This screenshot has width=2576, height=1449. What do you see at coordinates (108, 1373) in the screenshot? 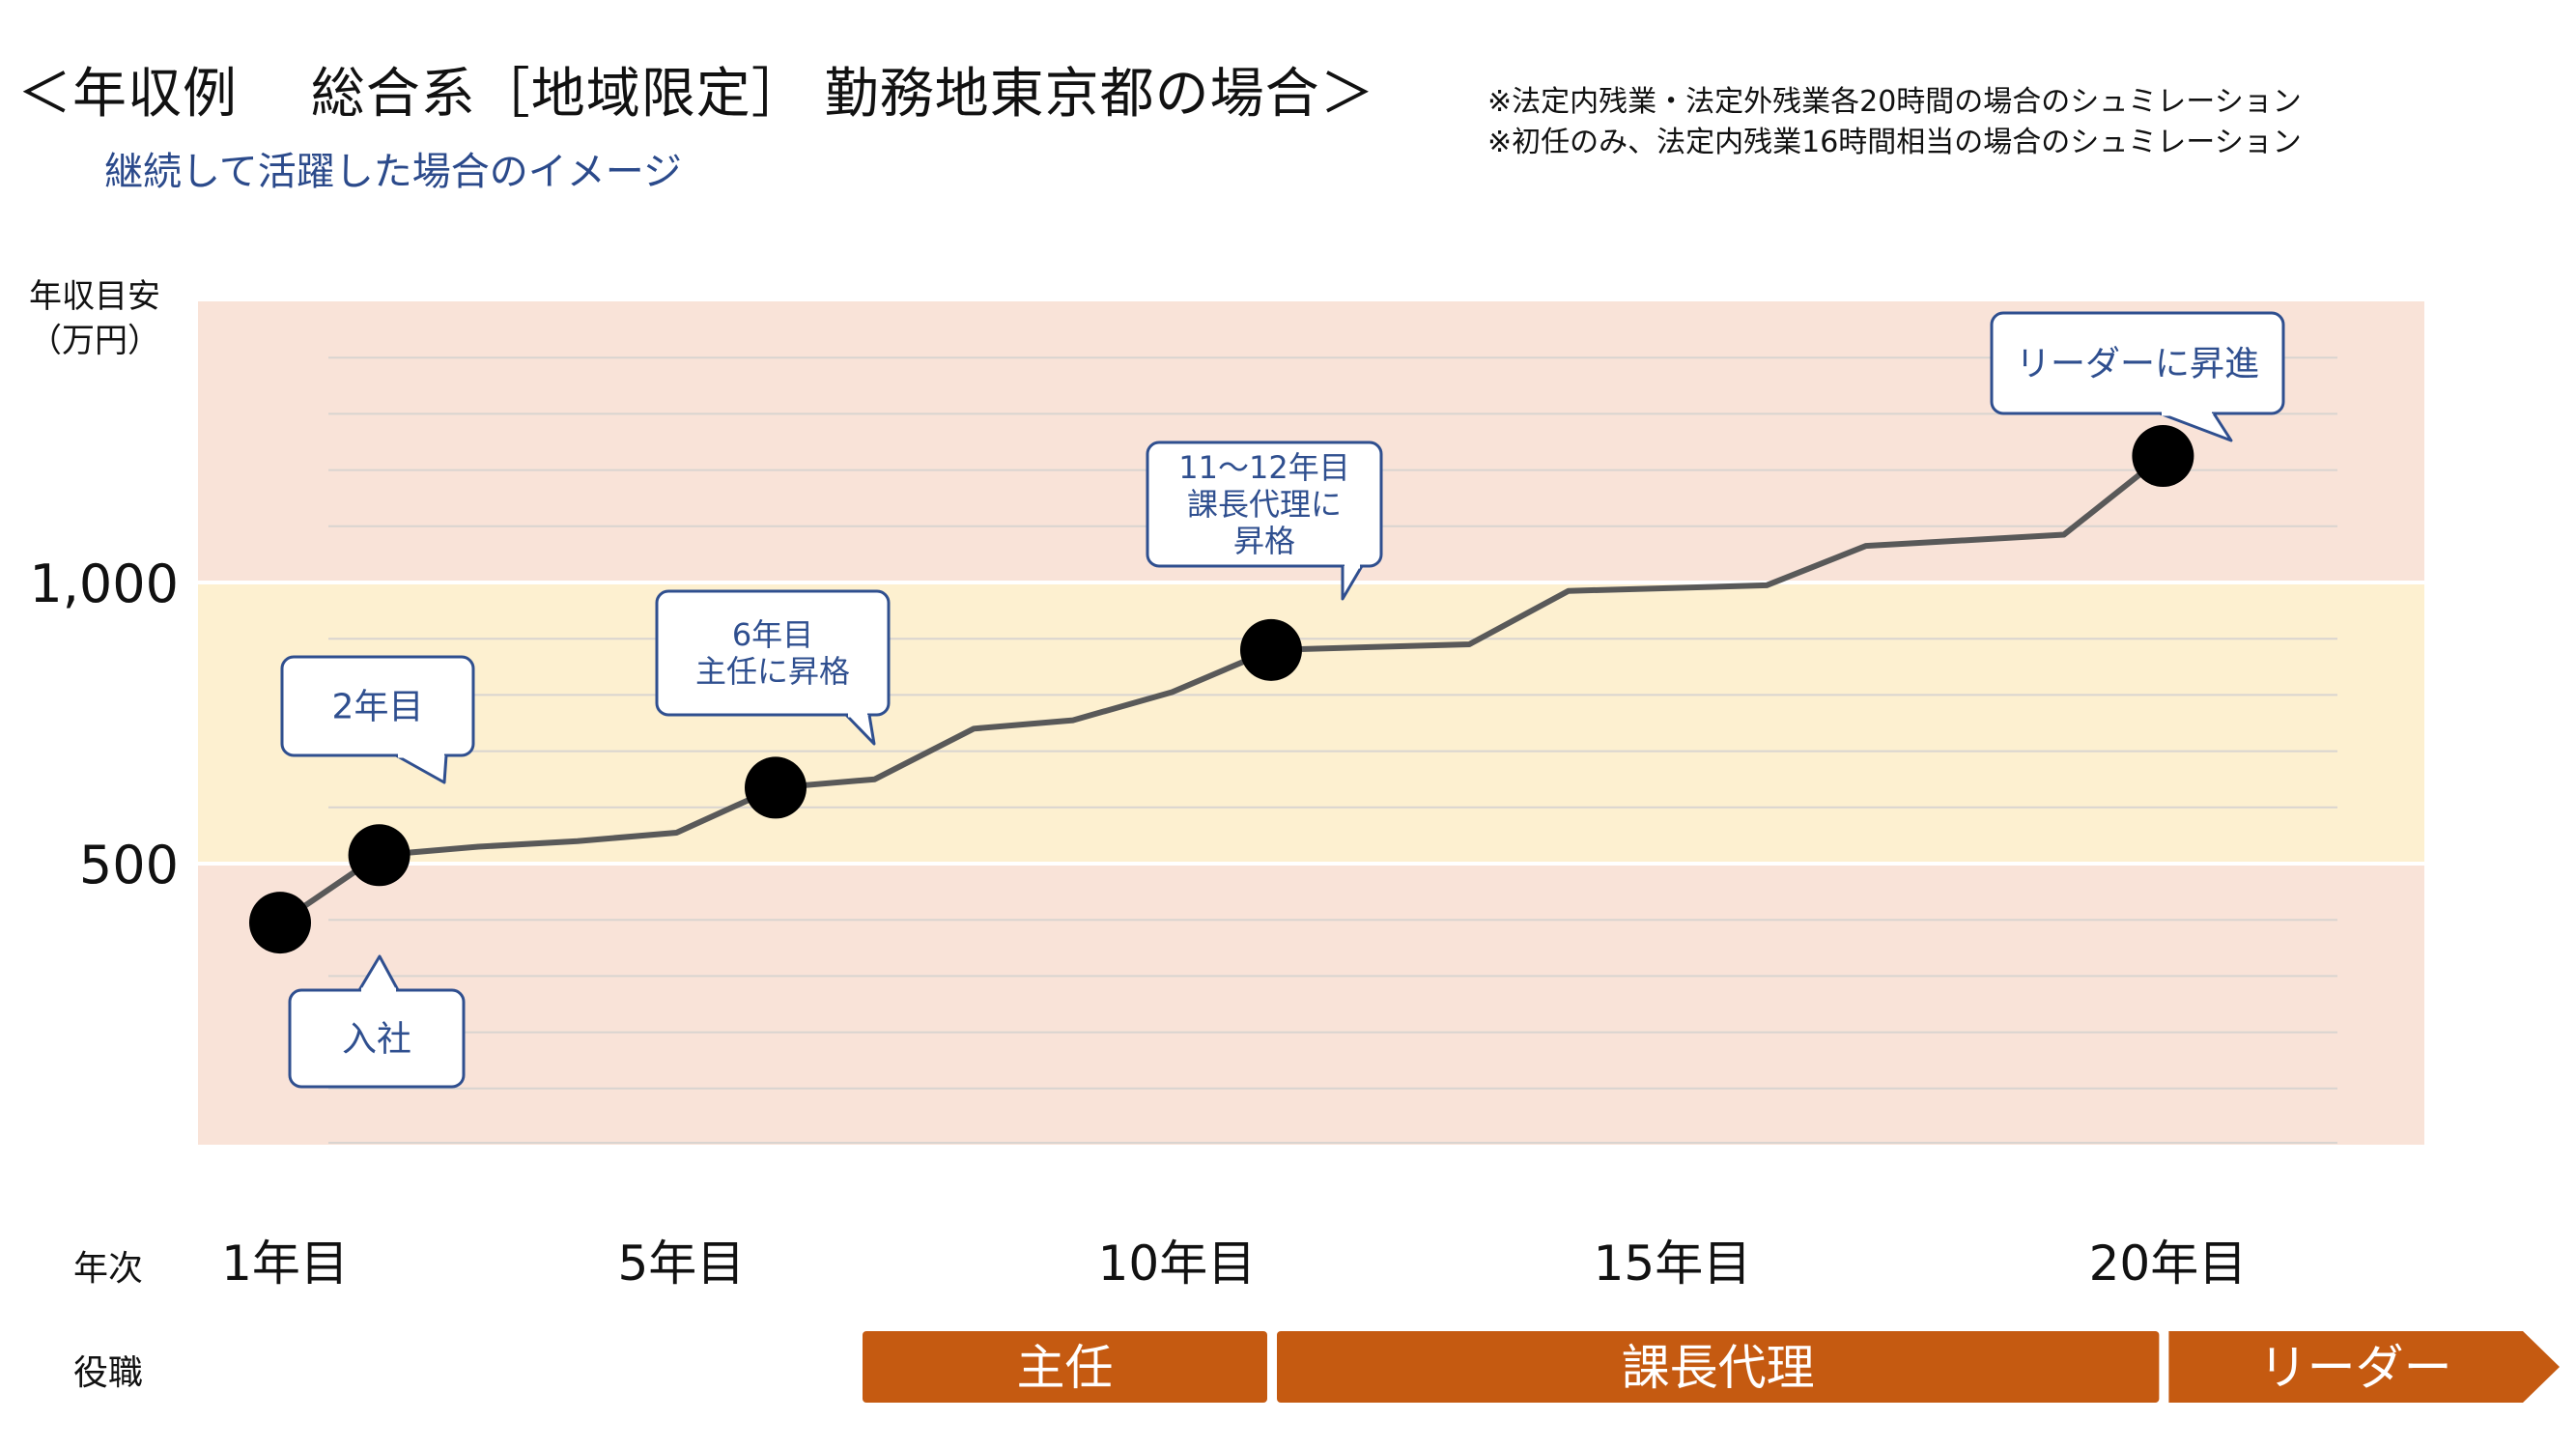
I see `row-label-role: 役職` at bounding box center [108, 1373].